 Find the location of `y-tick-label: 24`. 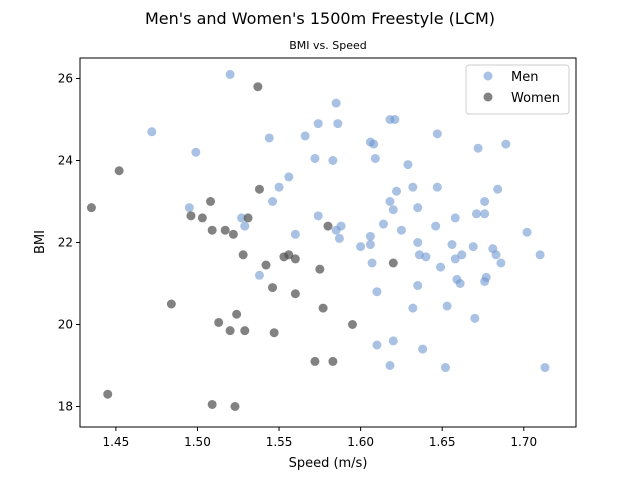

y-tick-label: 24 is located at coordinates (65, 161).